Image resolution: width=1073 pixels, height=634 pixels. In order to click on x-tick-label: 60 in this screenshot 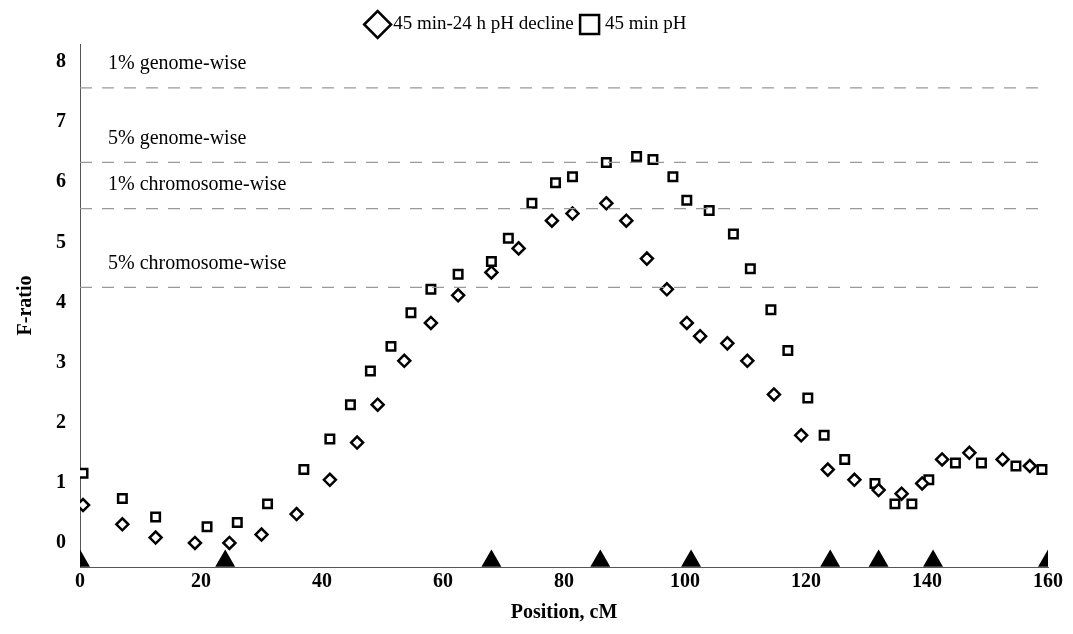, I will do `click(443, 580)`.